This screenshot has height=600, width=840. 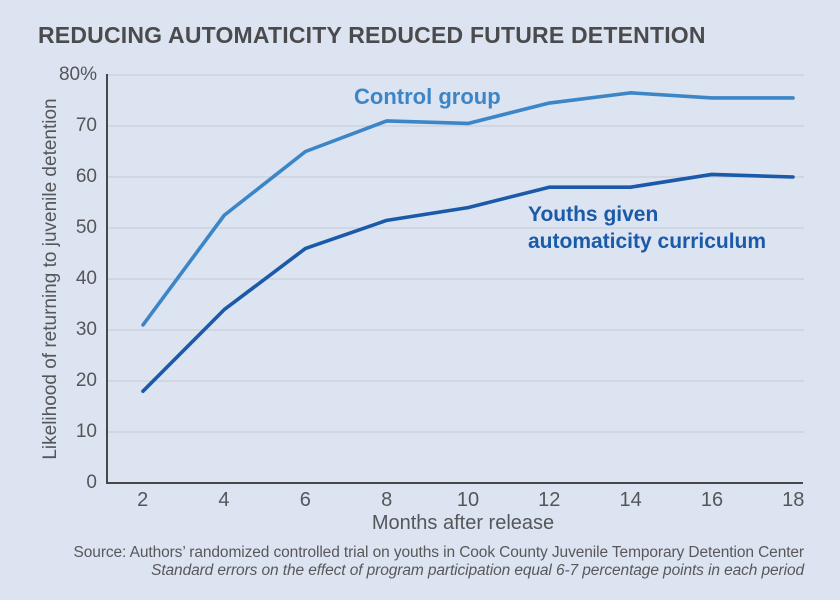 I want to click on x-tick-label: 18, so click(x=793, y=500).